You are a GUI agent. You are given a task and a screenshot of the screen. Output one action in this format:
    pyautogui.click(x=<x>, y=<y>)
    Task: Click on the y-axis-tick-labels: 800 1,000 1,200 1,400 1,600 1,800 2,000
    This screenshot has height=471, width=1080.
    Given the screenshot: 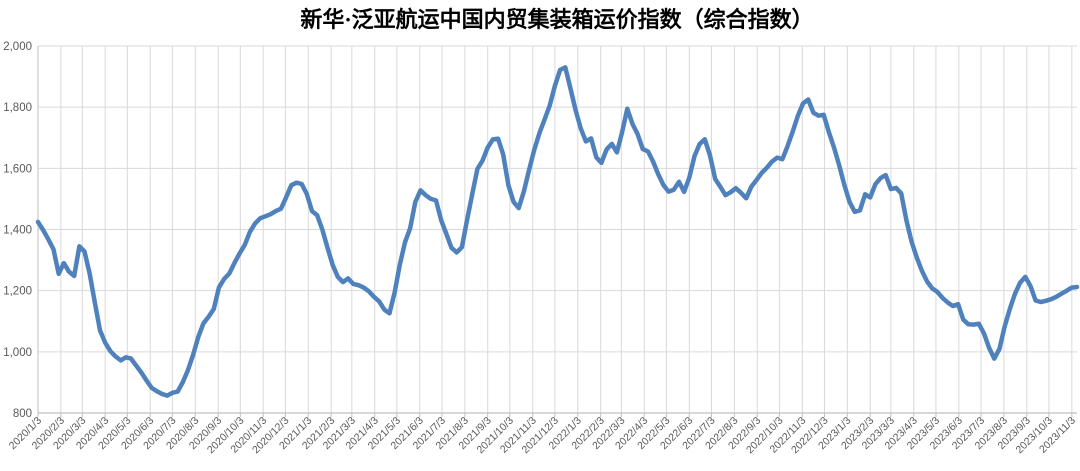 What is the action you would take?
    pyautogui.click(x=17, y=230)
    